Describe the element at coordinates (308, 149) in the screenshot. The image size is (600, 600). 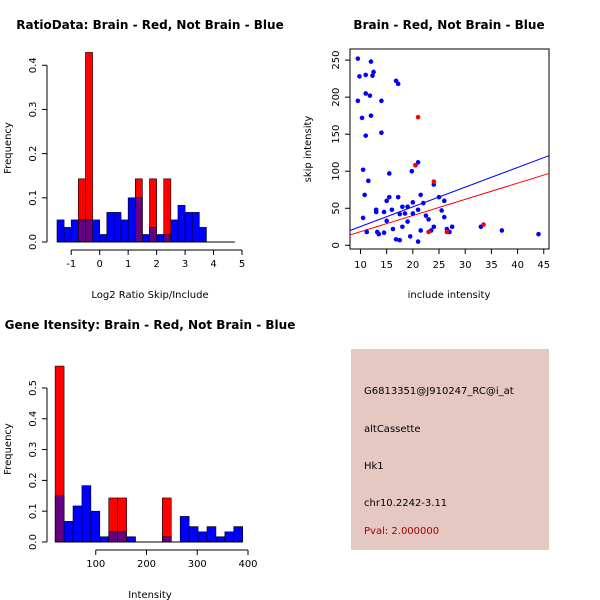
I see `scatter-ylabel: skip intensity` at that location.